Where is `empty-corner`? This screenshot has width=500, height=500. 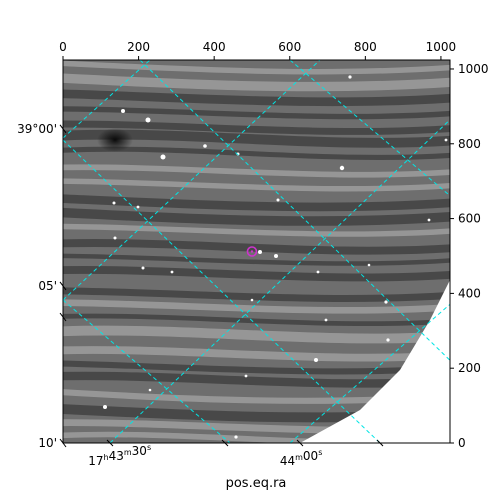
empty-corner is located at coordinates (375, 361).